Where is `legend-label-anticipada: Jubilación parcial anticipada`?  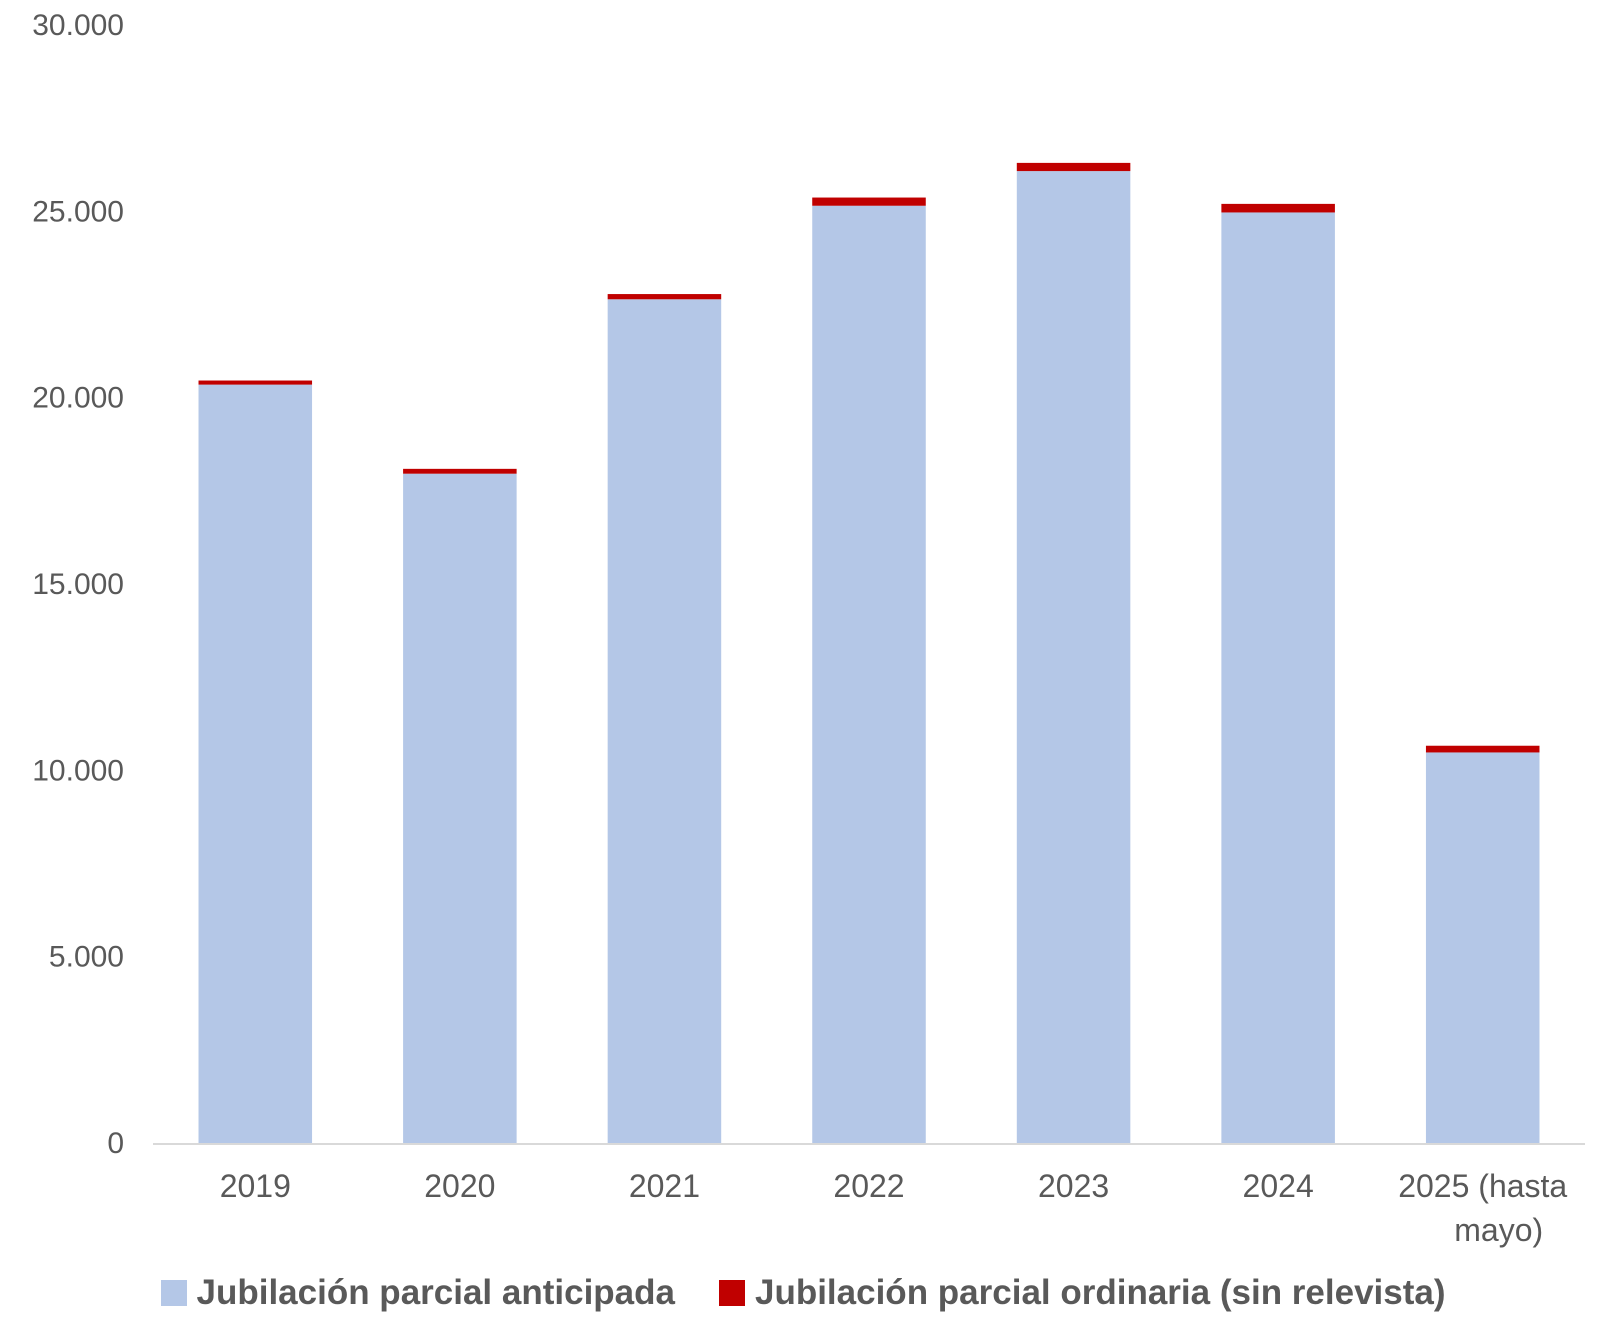 legend-label-anticipada: Jubilación parcial anticipada is located at coordinates (435, 1292).